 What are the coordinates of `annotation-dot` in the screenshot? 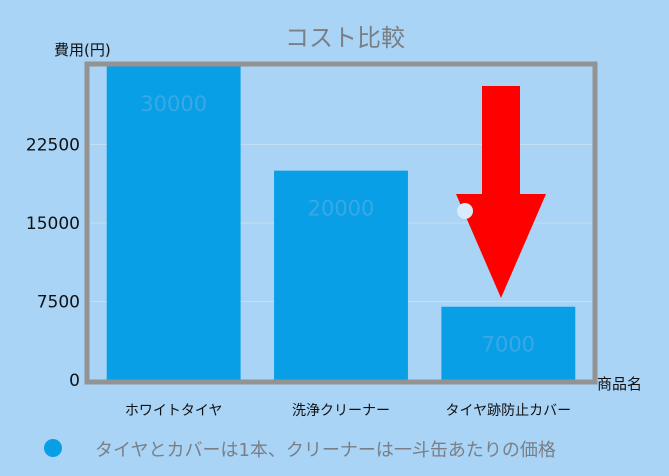 It's located at (465, 211).